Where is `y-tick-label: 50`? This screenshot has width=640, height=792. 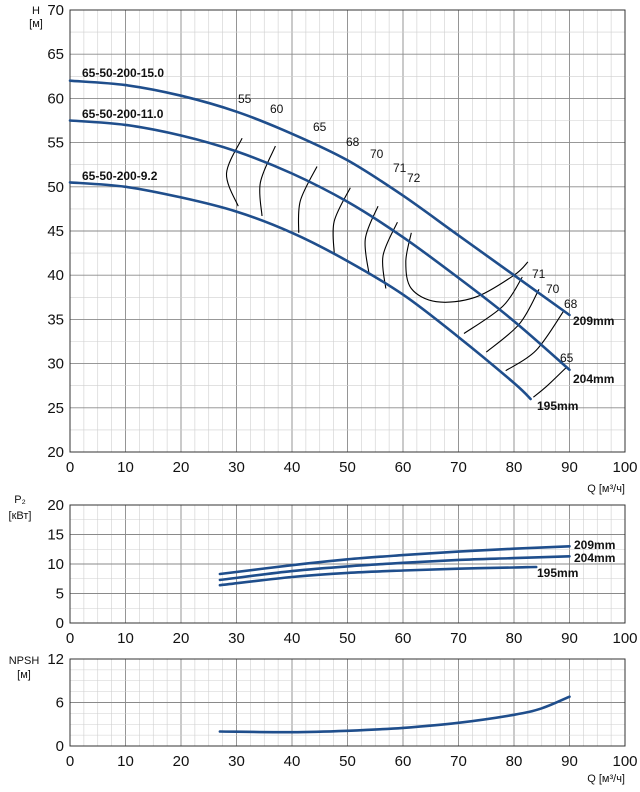
y-tick-label: 50 is located at coordinates (55, 187).